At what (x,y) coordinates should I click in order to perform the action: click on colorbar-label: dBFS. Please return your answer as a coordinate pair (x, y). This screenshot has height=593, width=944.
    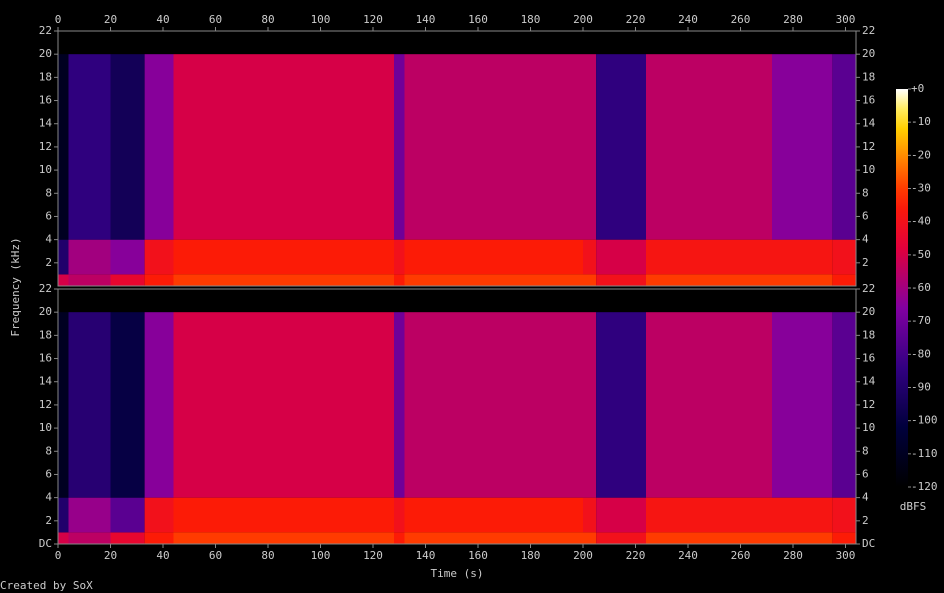
    Looking at the image, I should click on (913, 506).